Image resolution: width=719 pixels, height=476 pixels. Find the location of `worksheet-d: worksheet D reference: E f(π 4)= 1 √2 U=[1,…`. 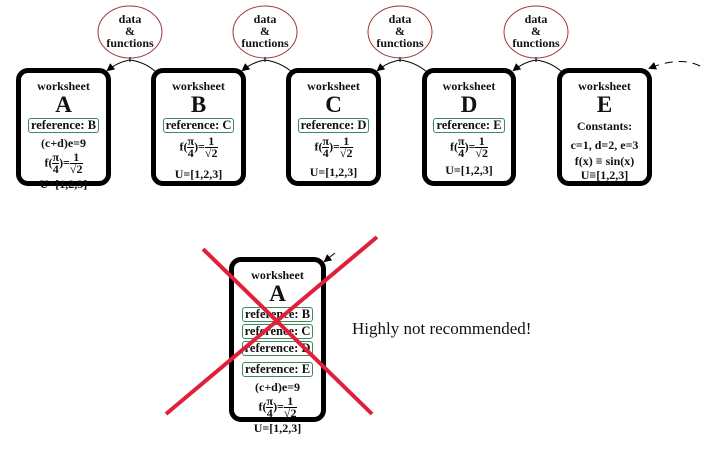

worksheet-d: worksheet D reference: E f(π 4)= 1 √2 U=[1,… is located at coordinates (469, 127).